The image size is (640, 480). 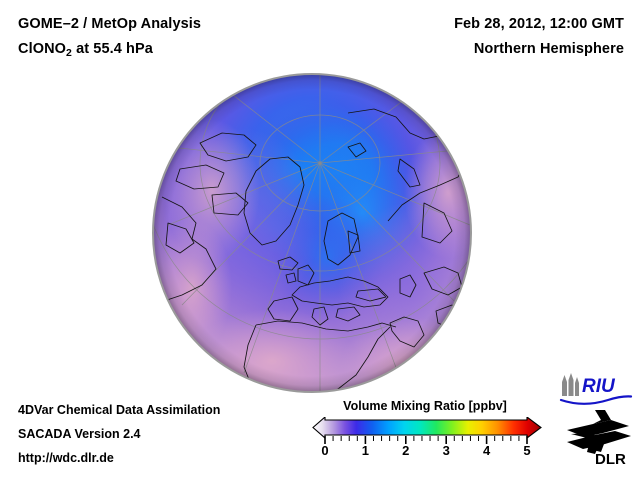 I want to click on page-title-species: ClONO2 at 55.4 hPa, so click(x=85, y=50).